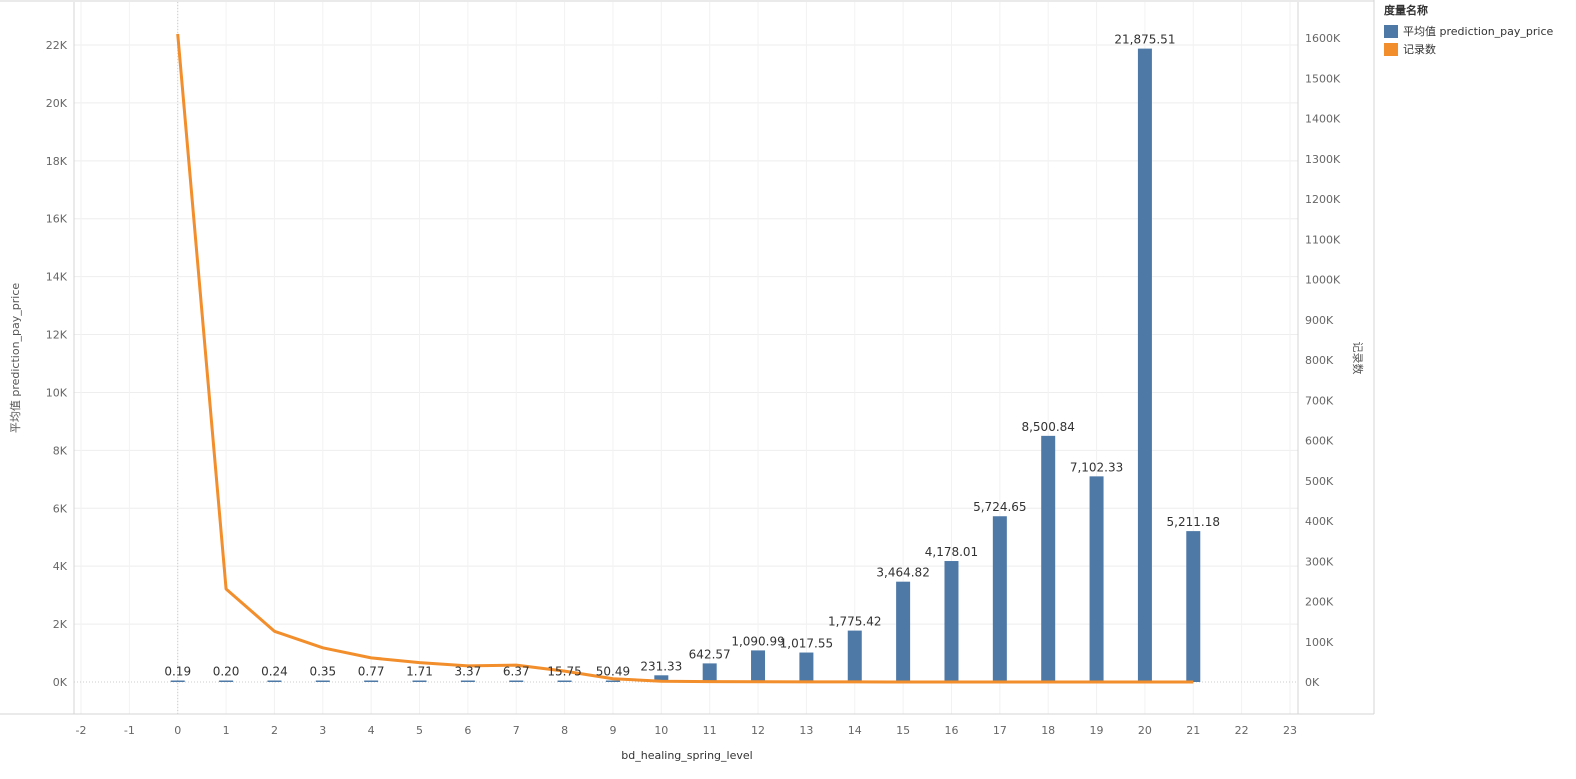  I want to click on x-tick-label: 9, so click(612, 730).